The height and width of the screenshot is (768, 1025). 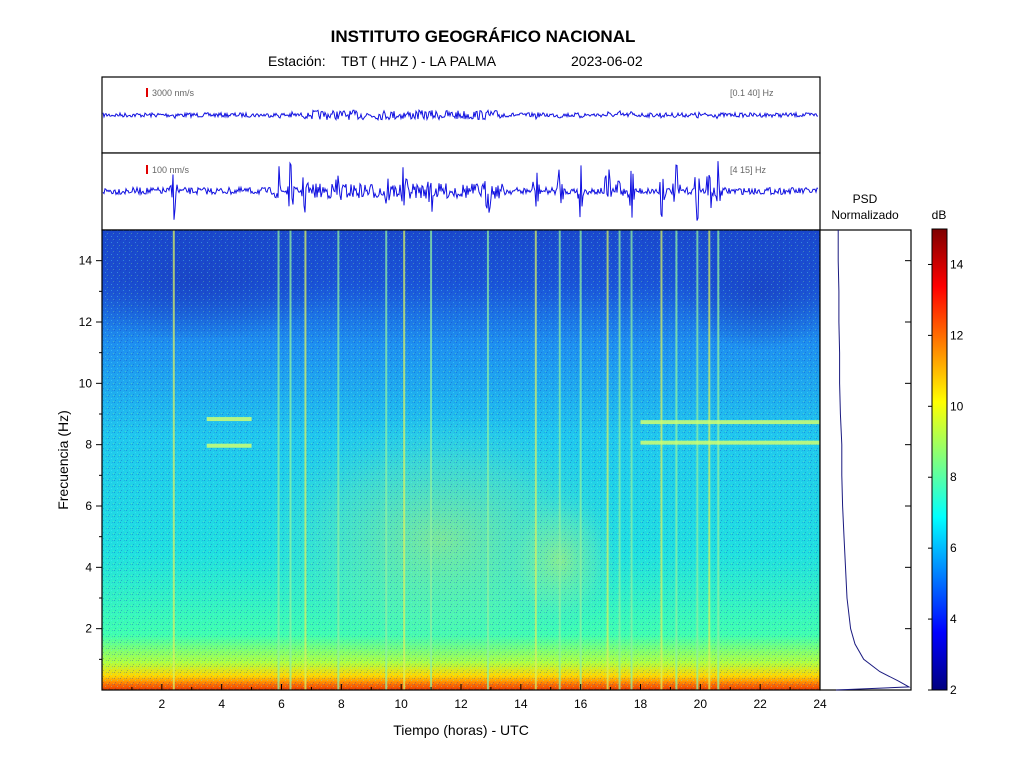 What do you see at coordinates (760, 704) in the screenshot?
I see `x-tick-label: 22` at bounding box center [760, 704].